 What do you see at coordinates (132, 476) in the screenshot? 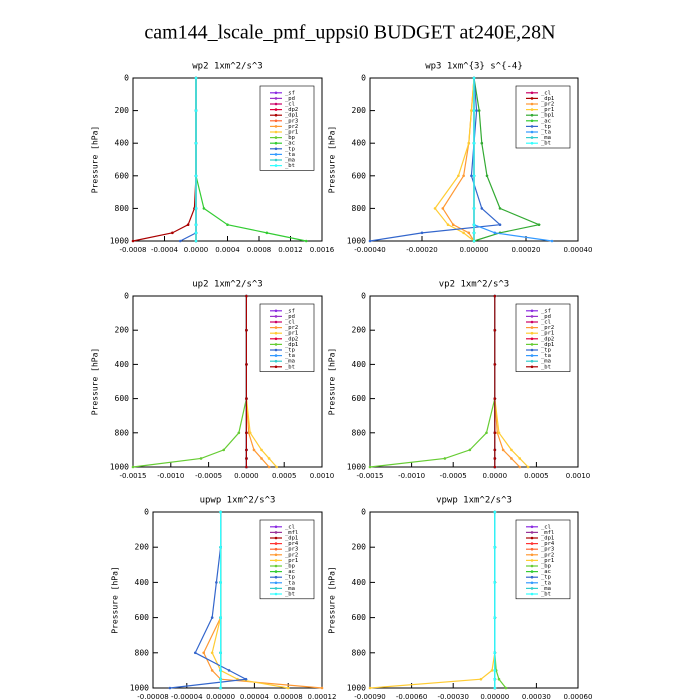
I see `x-tick-label: -0.0015` at bounding box center [132, 476].